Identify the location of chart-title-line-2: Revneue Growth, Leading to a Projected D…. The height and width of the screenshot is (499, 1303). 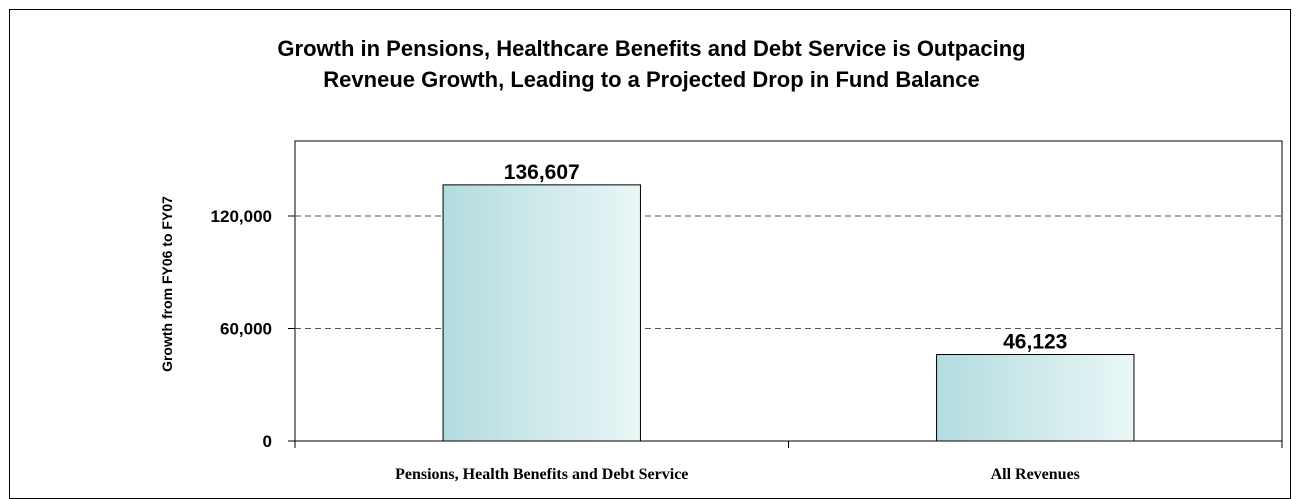
(651, 79).